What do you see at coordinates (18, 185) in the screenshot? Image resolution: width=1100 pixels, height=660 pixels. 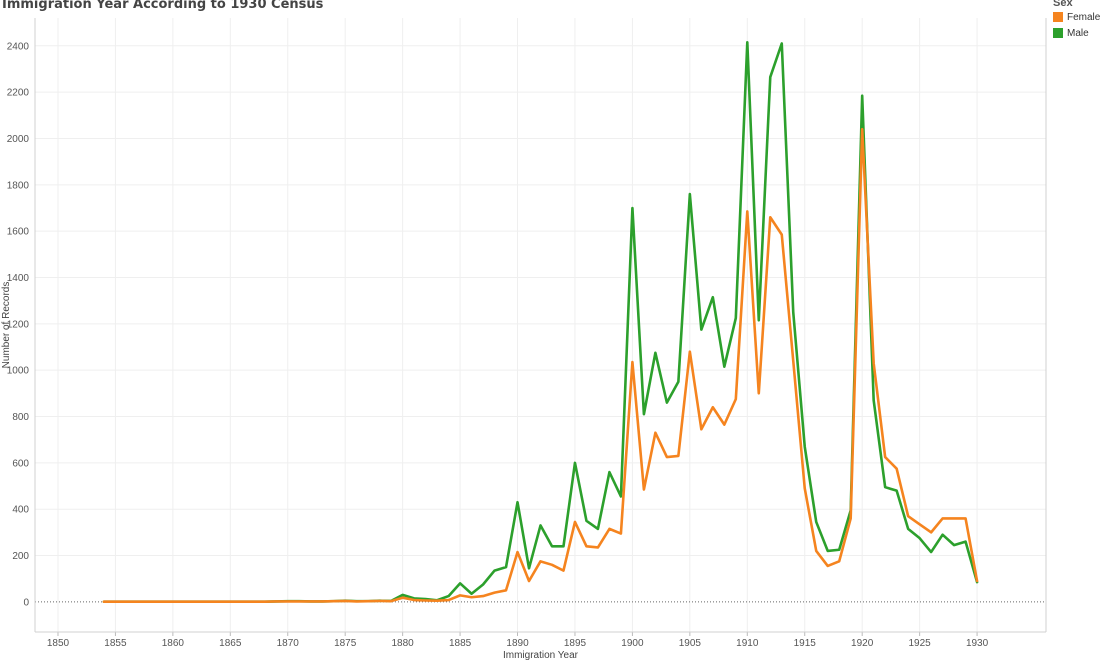 I see `y-tick-label: 1800` at bounding box center [18, 185].